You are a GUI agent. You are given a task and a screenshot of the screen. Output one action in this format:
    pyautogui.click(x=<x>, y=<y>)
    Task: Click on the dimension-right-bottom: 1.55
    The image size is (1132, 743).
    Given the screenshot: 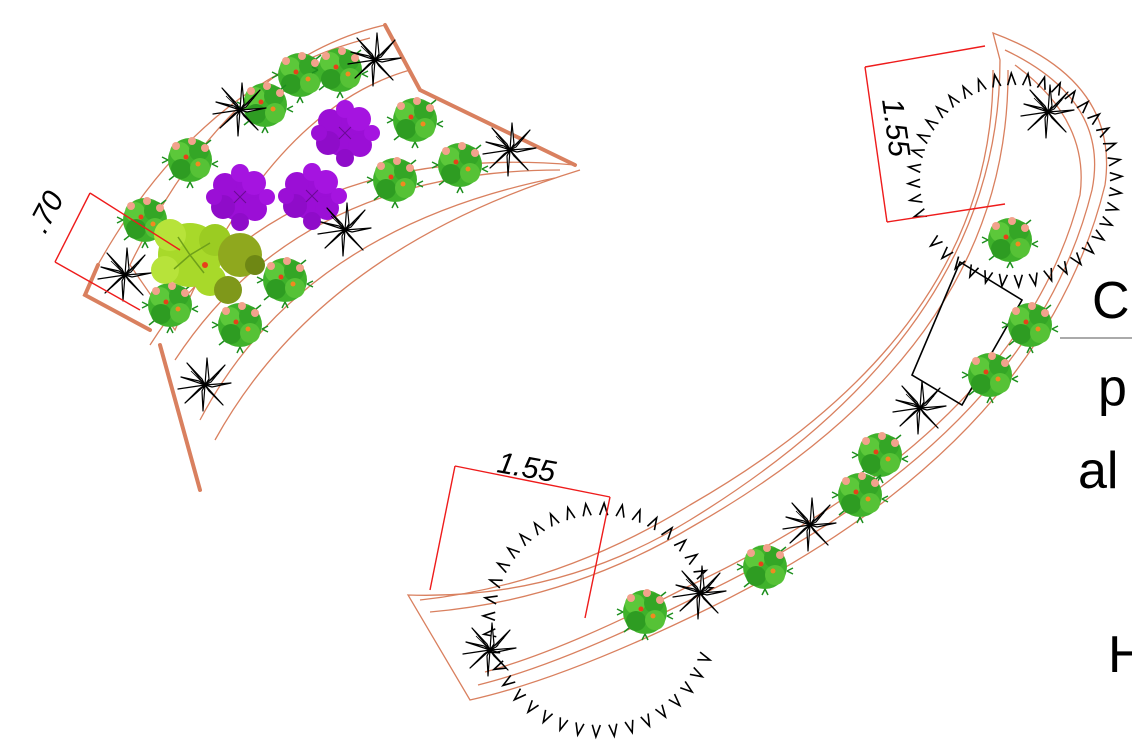 What is the action you would take?
    pyautogui.click(x=520, y=532)
    